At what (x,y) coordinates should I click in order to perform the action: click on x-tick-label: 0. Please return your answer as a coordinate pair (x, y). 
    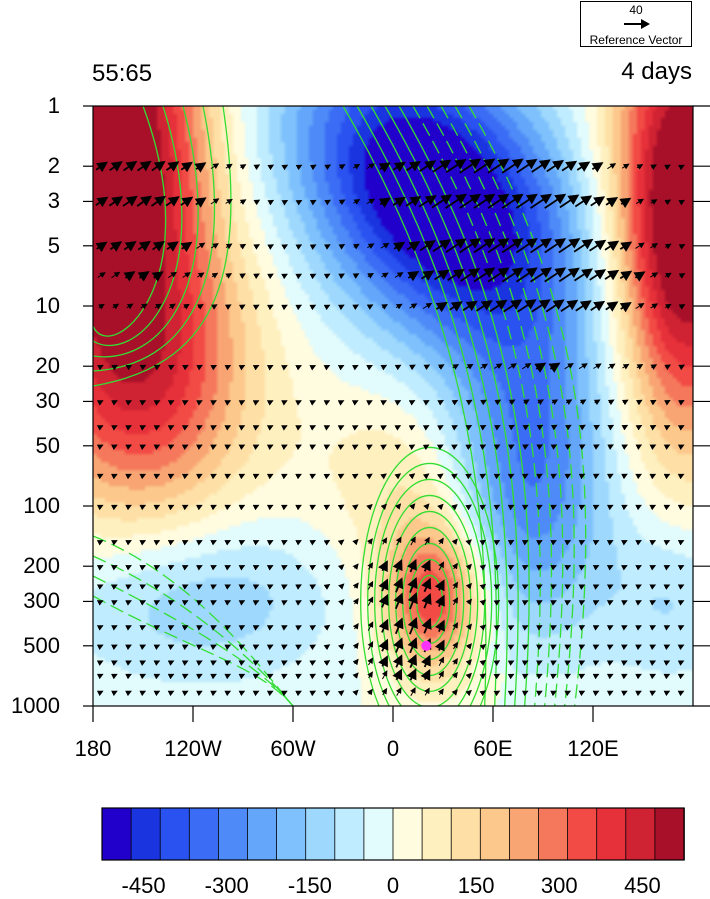
    Looking at the image, I should click on (393, 748).